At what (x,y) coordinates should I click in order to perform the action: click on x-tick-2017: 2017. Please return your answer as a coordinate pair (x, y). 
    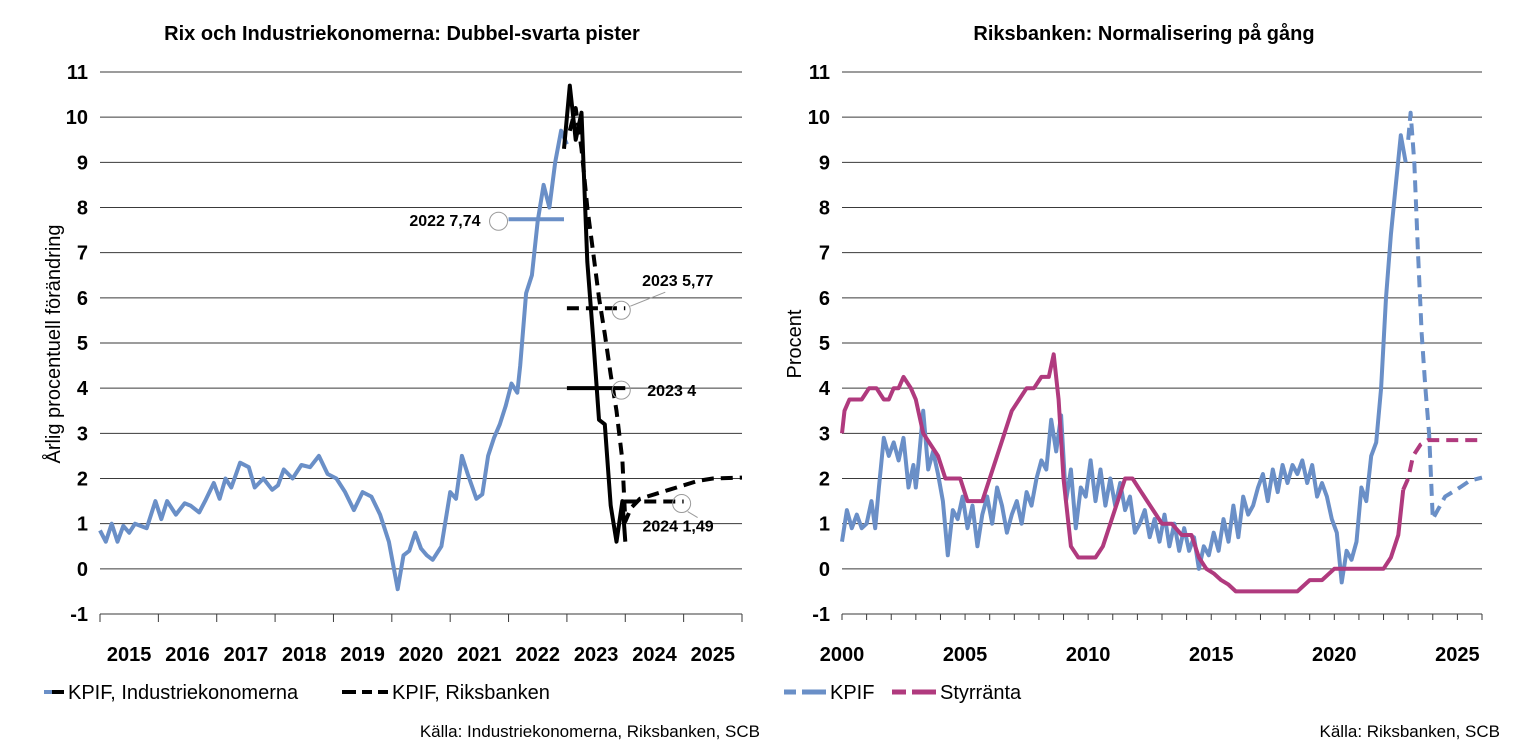
    Looking at the image, I should click on (246, 655).